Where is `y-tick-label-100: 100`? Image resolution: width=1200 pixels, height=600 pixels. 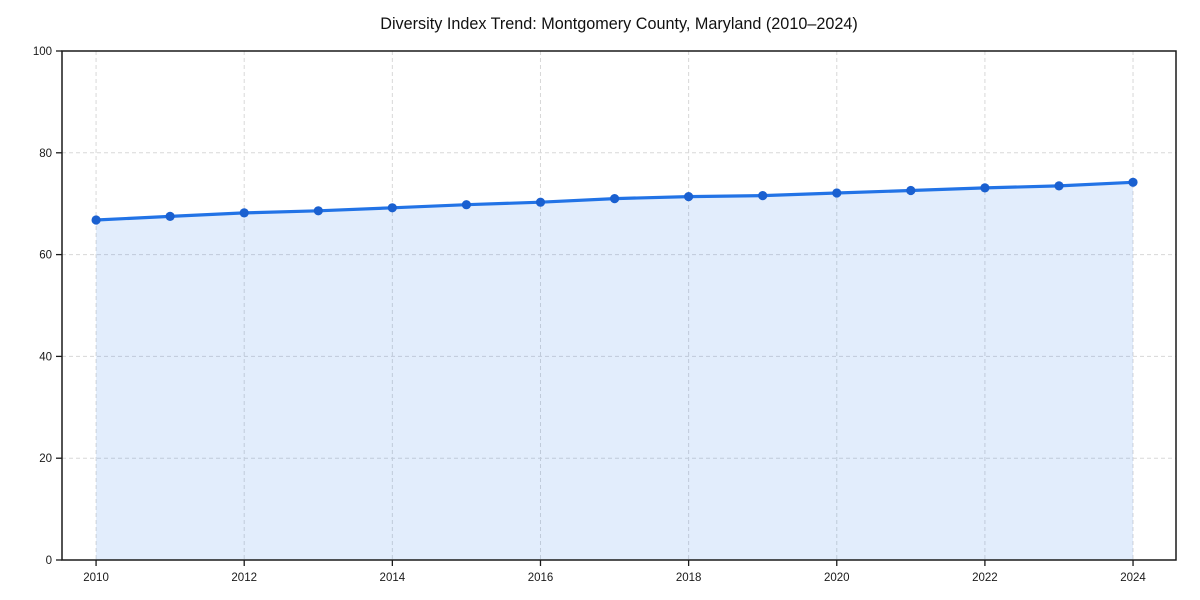 y-tick-label-100: 100 is located at coordinates (42, 52).